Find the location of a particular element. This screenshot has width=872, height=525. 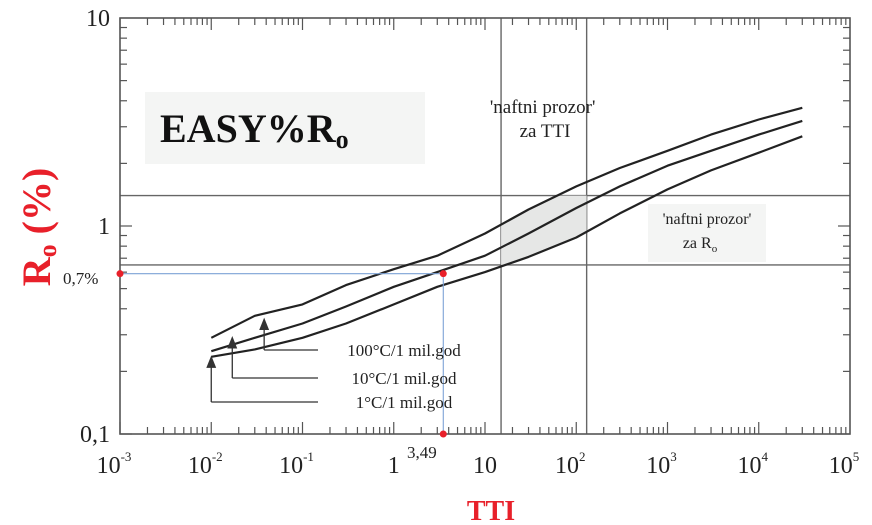

x-tick-label: 10⁻³ is located at coordinates (114, 464).